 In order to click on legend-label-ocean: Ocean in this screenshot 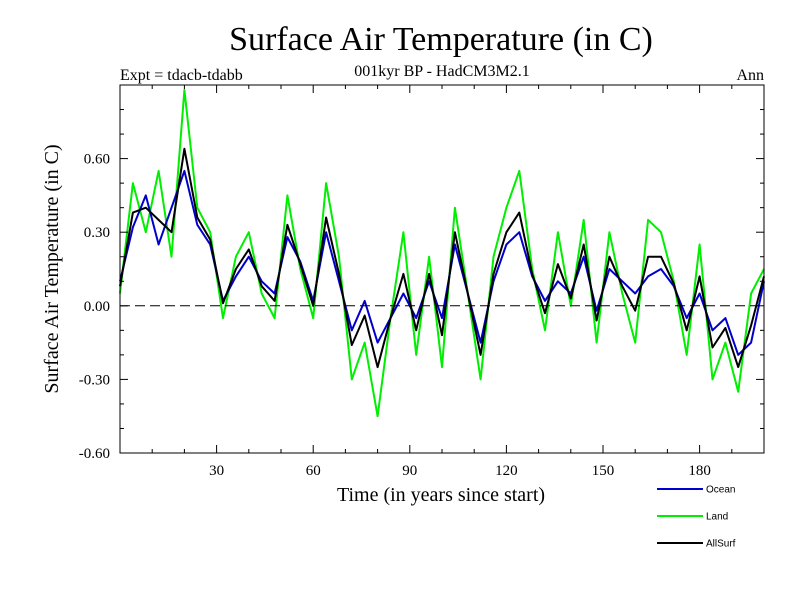, I will do `click(720, 490)`.